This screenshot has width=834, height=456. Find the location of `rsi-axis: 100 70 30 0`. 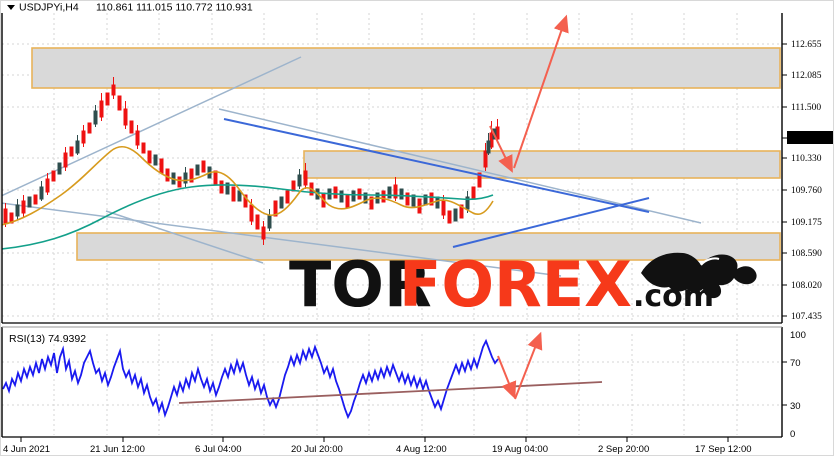

rsi-axis: 100 70 30 0 is located at coordinates (793, 383).